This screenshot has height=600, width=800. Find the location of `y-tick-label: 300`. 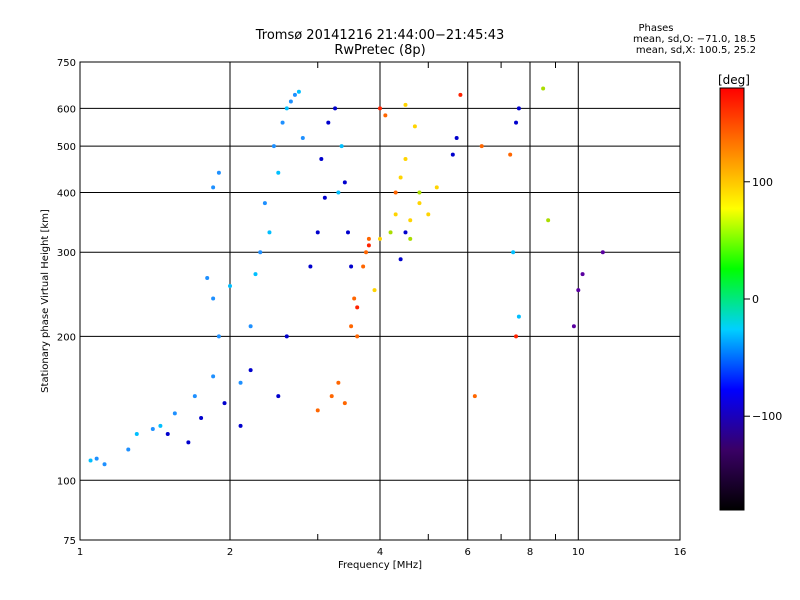

y-tick-label: 300 is located at coordinates (66, 253).